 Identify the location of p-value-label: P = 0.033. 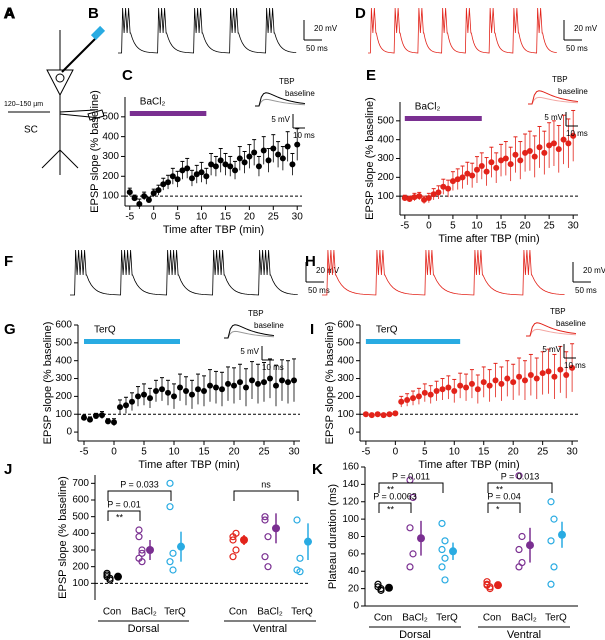
(139, 484).